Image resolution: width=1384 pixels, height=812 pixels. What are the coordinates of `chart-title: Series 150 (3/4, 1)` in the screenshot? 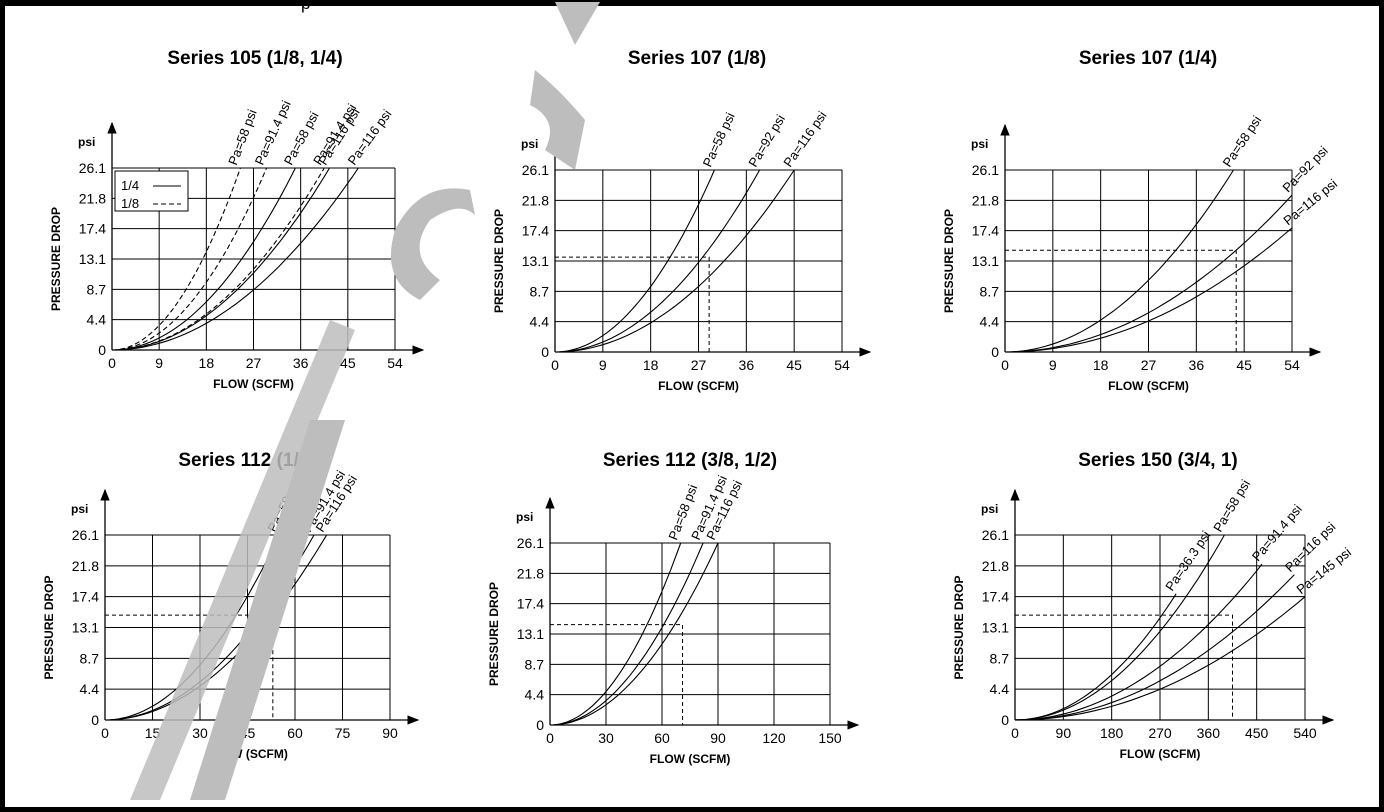 It's located at (1158, 460).